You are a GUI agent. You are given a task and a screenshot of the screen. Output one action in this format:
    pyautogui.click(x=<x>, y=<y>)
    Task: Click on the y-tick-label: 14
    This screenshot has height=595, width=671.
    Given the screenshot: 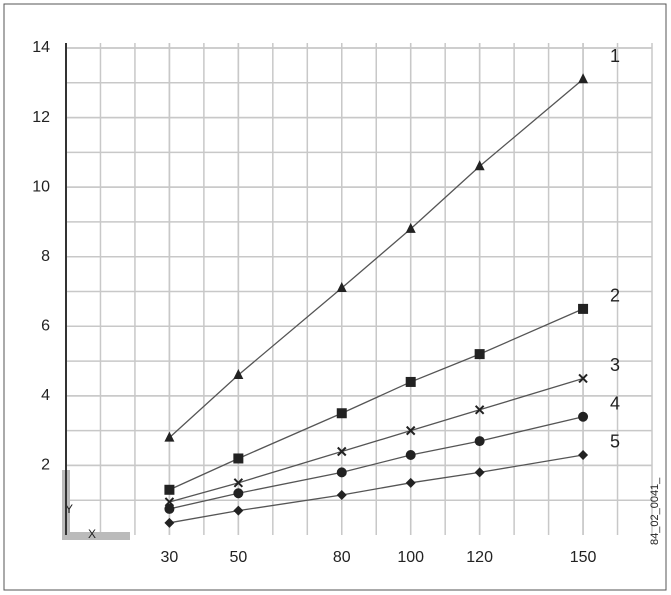 What is the action you would take?
    pyautogui.click(x=41, y=47)
    